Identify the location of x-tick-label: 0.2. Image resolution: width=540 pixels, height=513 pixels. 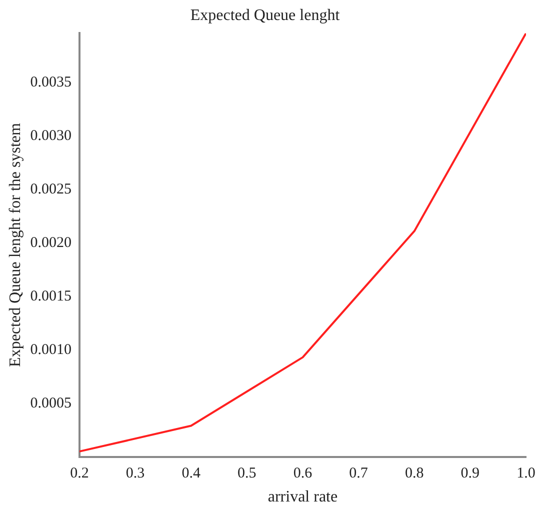
(79, 474).